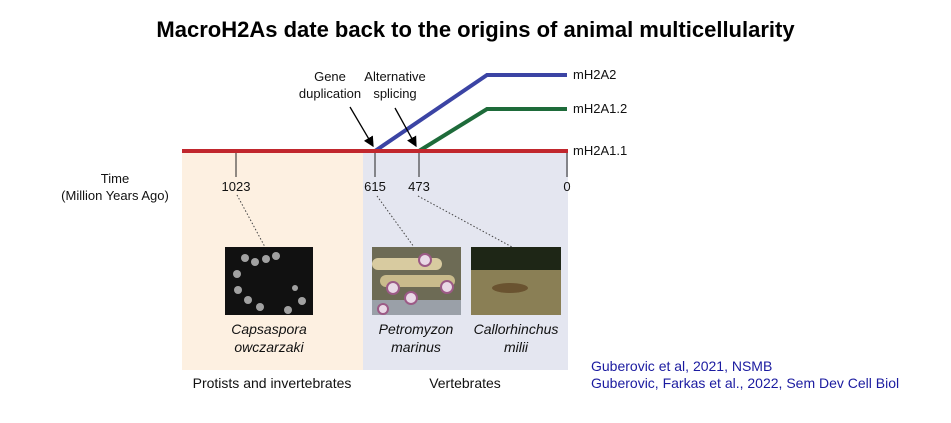 This screenshot has height=423, width=951. I want to click on petromyzon-image, so click(416, 281).